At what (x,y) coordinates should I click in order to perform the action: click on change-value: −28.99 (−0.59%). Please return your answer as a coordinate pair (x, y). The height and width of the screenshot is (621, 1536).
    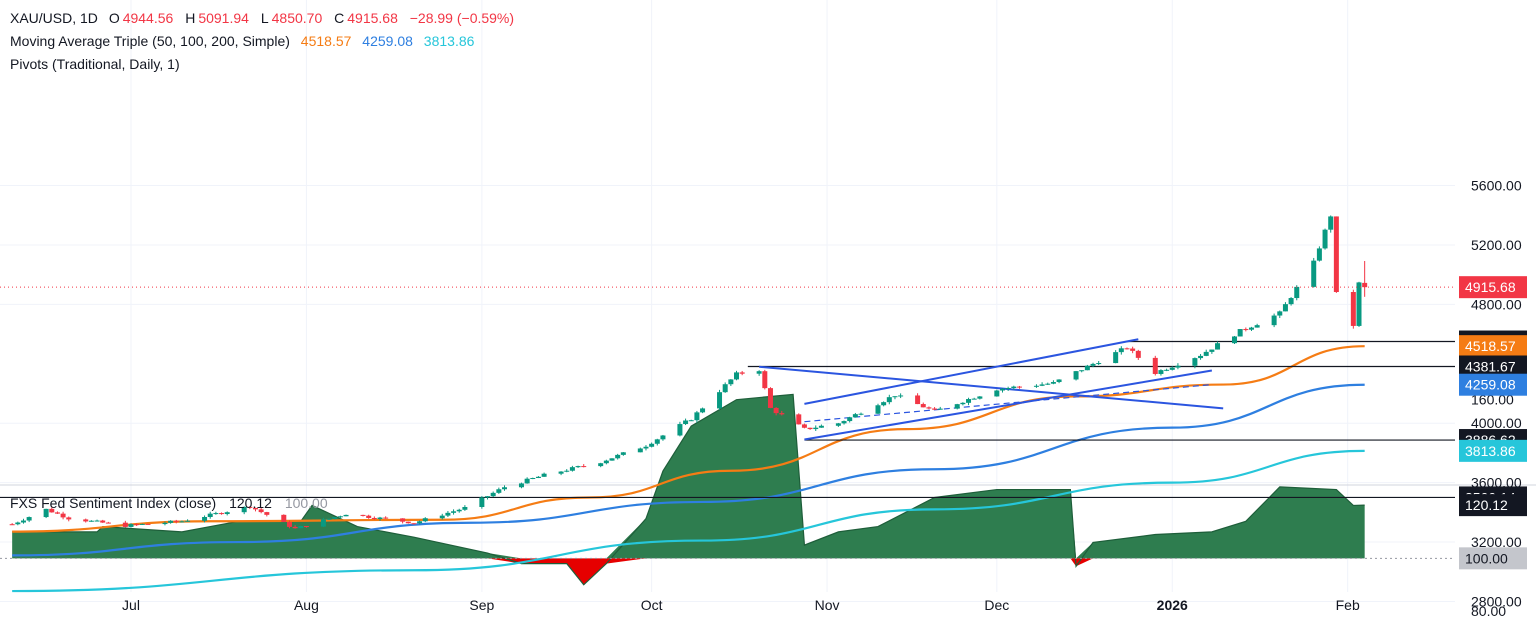
    Looking at the image, I should click on (462, 18).